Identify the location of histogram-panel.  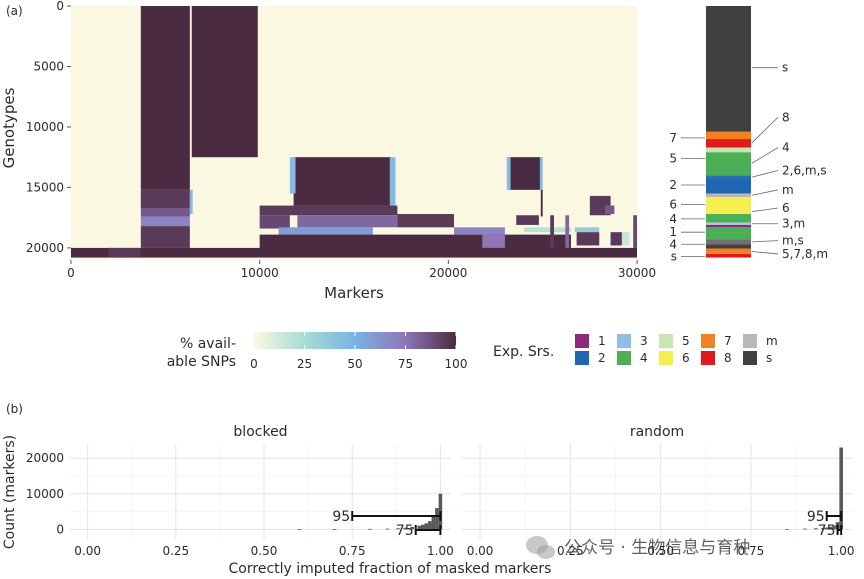
(260, 492).